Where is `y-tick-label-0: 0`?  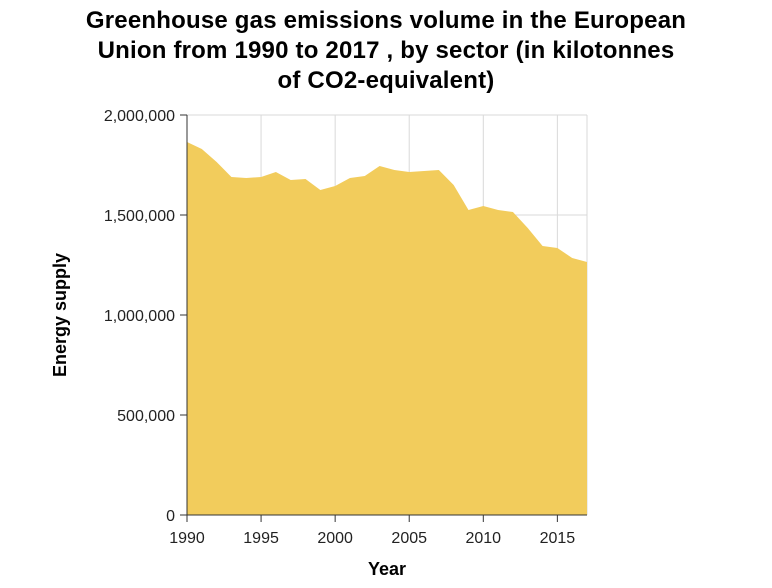
y-tick-label-0: 0 is located at coordinates (170, 516).